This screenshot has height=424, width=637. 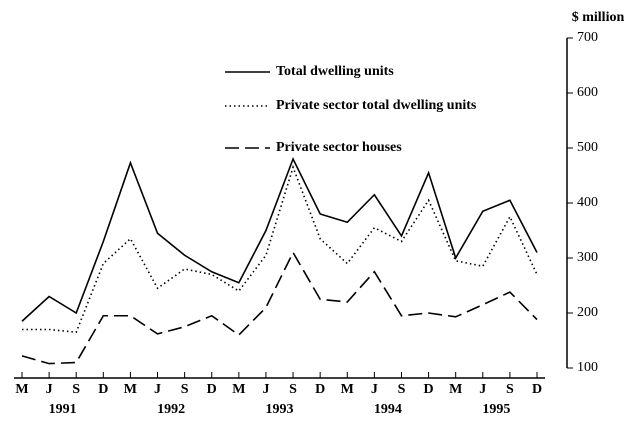 What do you see at coordinates (587, 257) in the screenshot?
I see `y-tick-label: 300` at bounding box center [587, 257].